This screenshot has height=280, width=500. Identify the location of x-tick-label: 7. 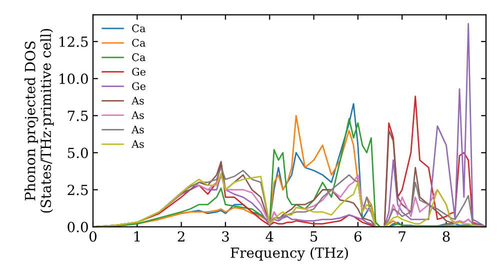
(402, 236).